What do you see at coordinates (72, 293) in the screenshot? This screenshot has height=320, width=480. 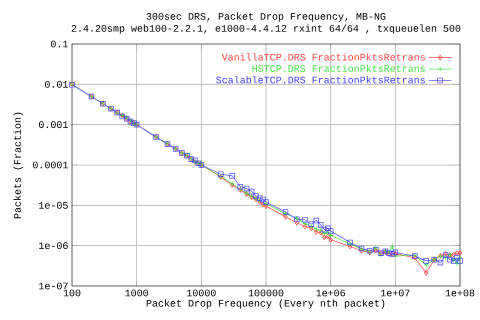 I see `x-tick-label: 100` at bounding box center [72, 293].